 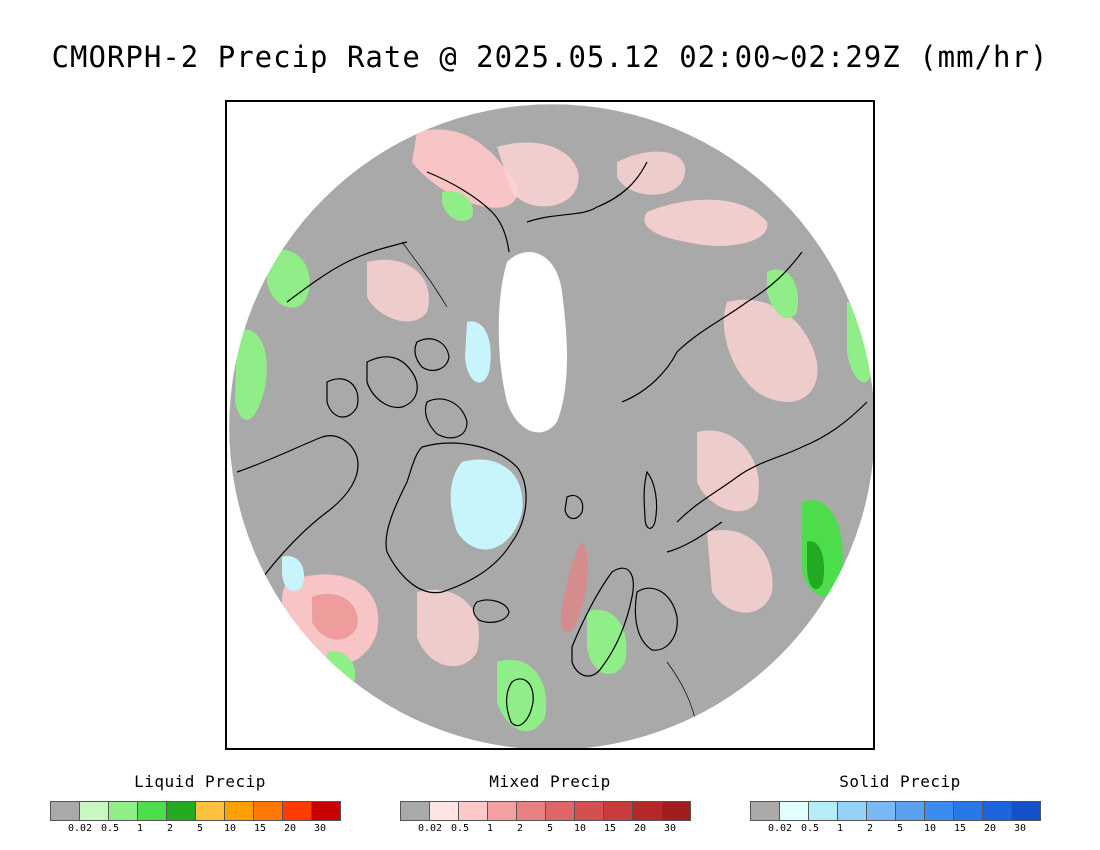 I want to click on iceland-coastline, so click(x=491, y=611).